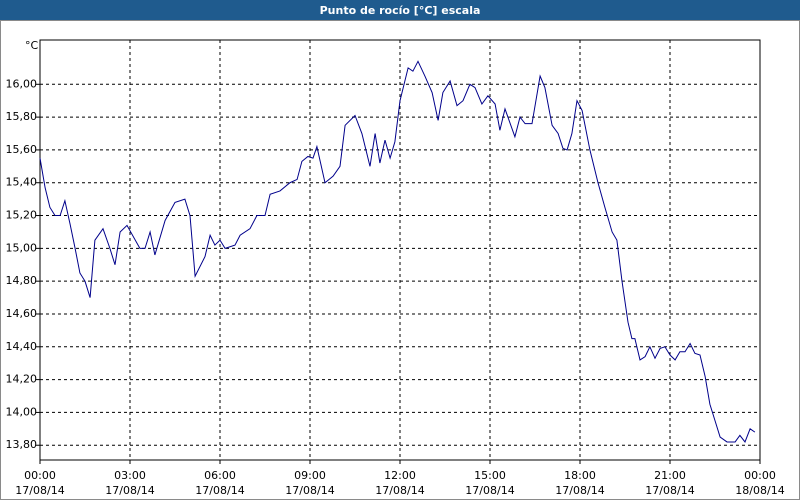 This screenshot has height=500, width=800. I want to click on x-tick-label: 18:00, so click(580, 475).